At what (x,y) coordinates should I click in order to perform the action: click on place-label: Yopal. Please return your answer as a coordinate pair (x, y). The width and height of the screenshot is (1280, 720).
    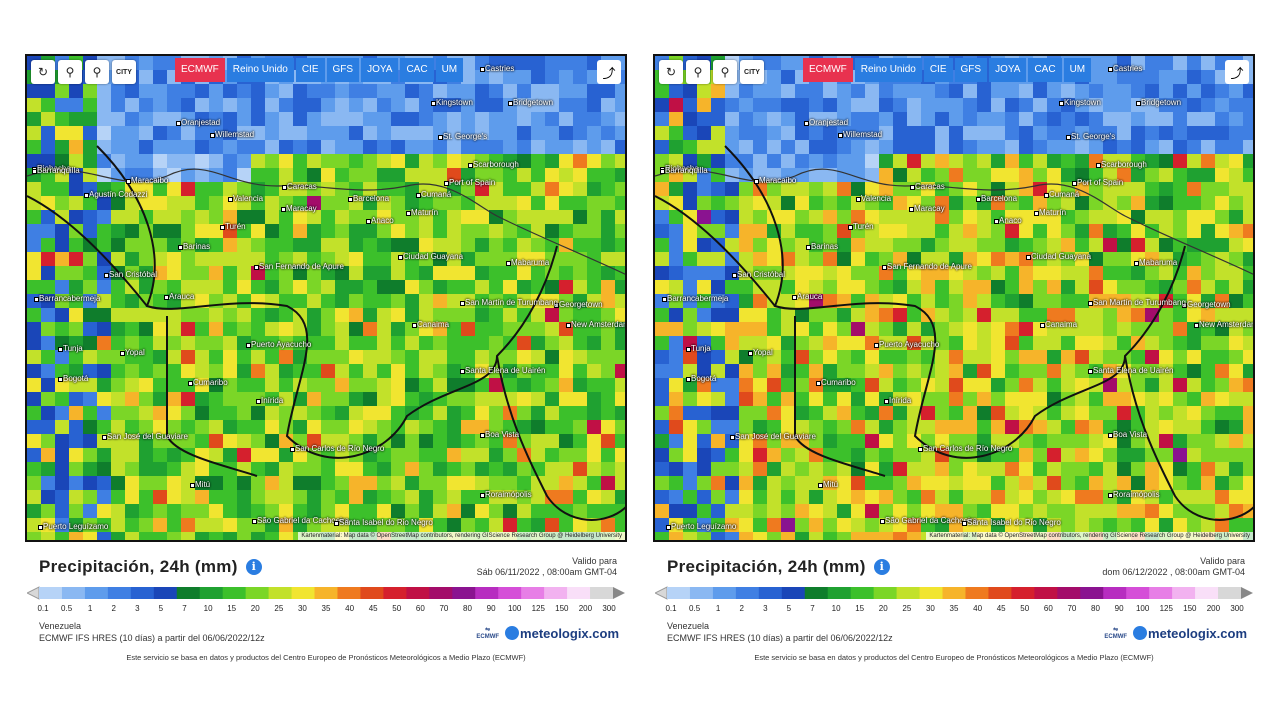
    Looking at the image, I should click on (760, 352).